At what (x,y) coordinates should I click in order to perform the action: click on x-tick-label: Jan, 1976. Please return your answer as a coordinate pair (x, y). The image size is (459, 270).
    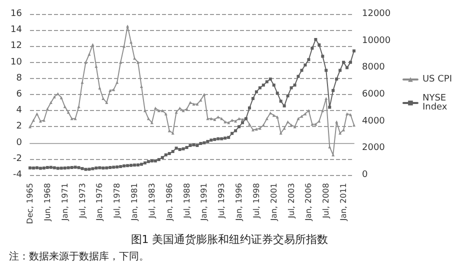
    Looking at the image, I should click on (99, 202).